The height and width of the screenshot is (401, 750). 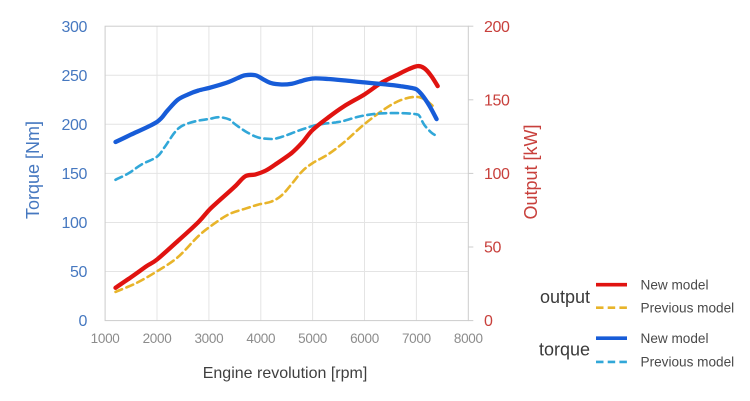 I want to click on svg-text: Output [kW], so click(x=531, y=171).